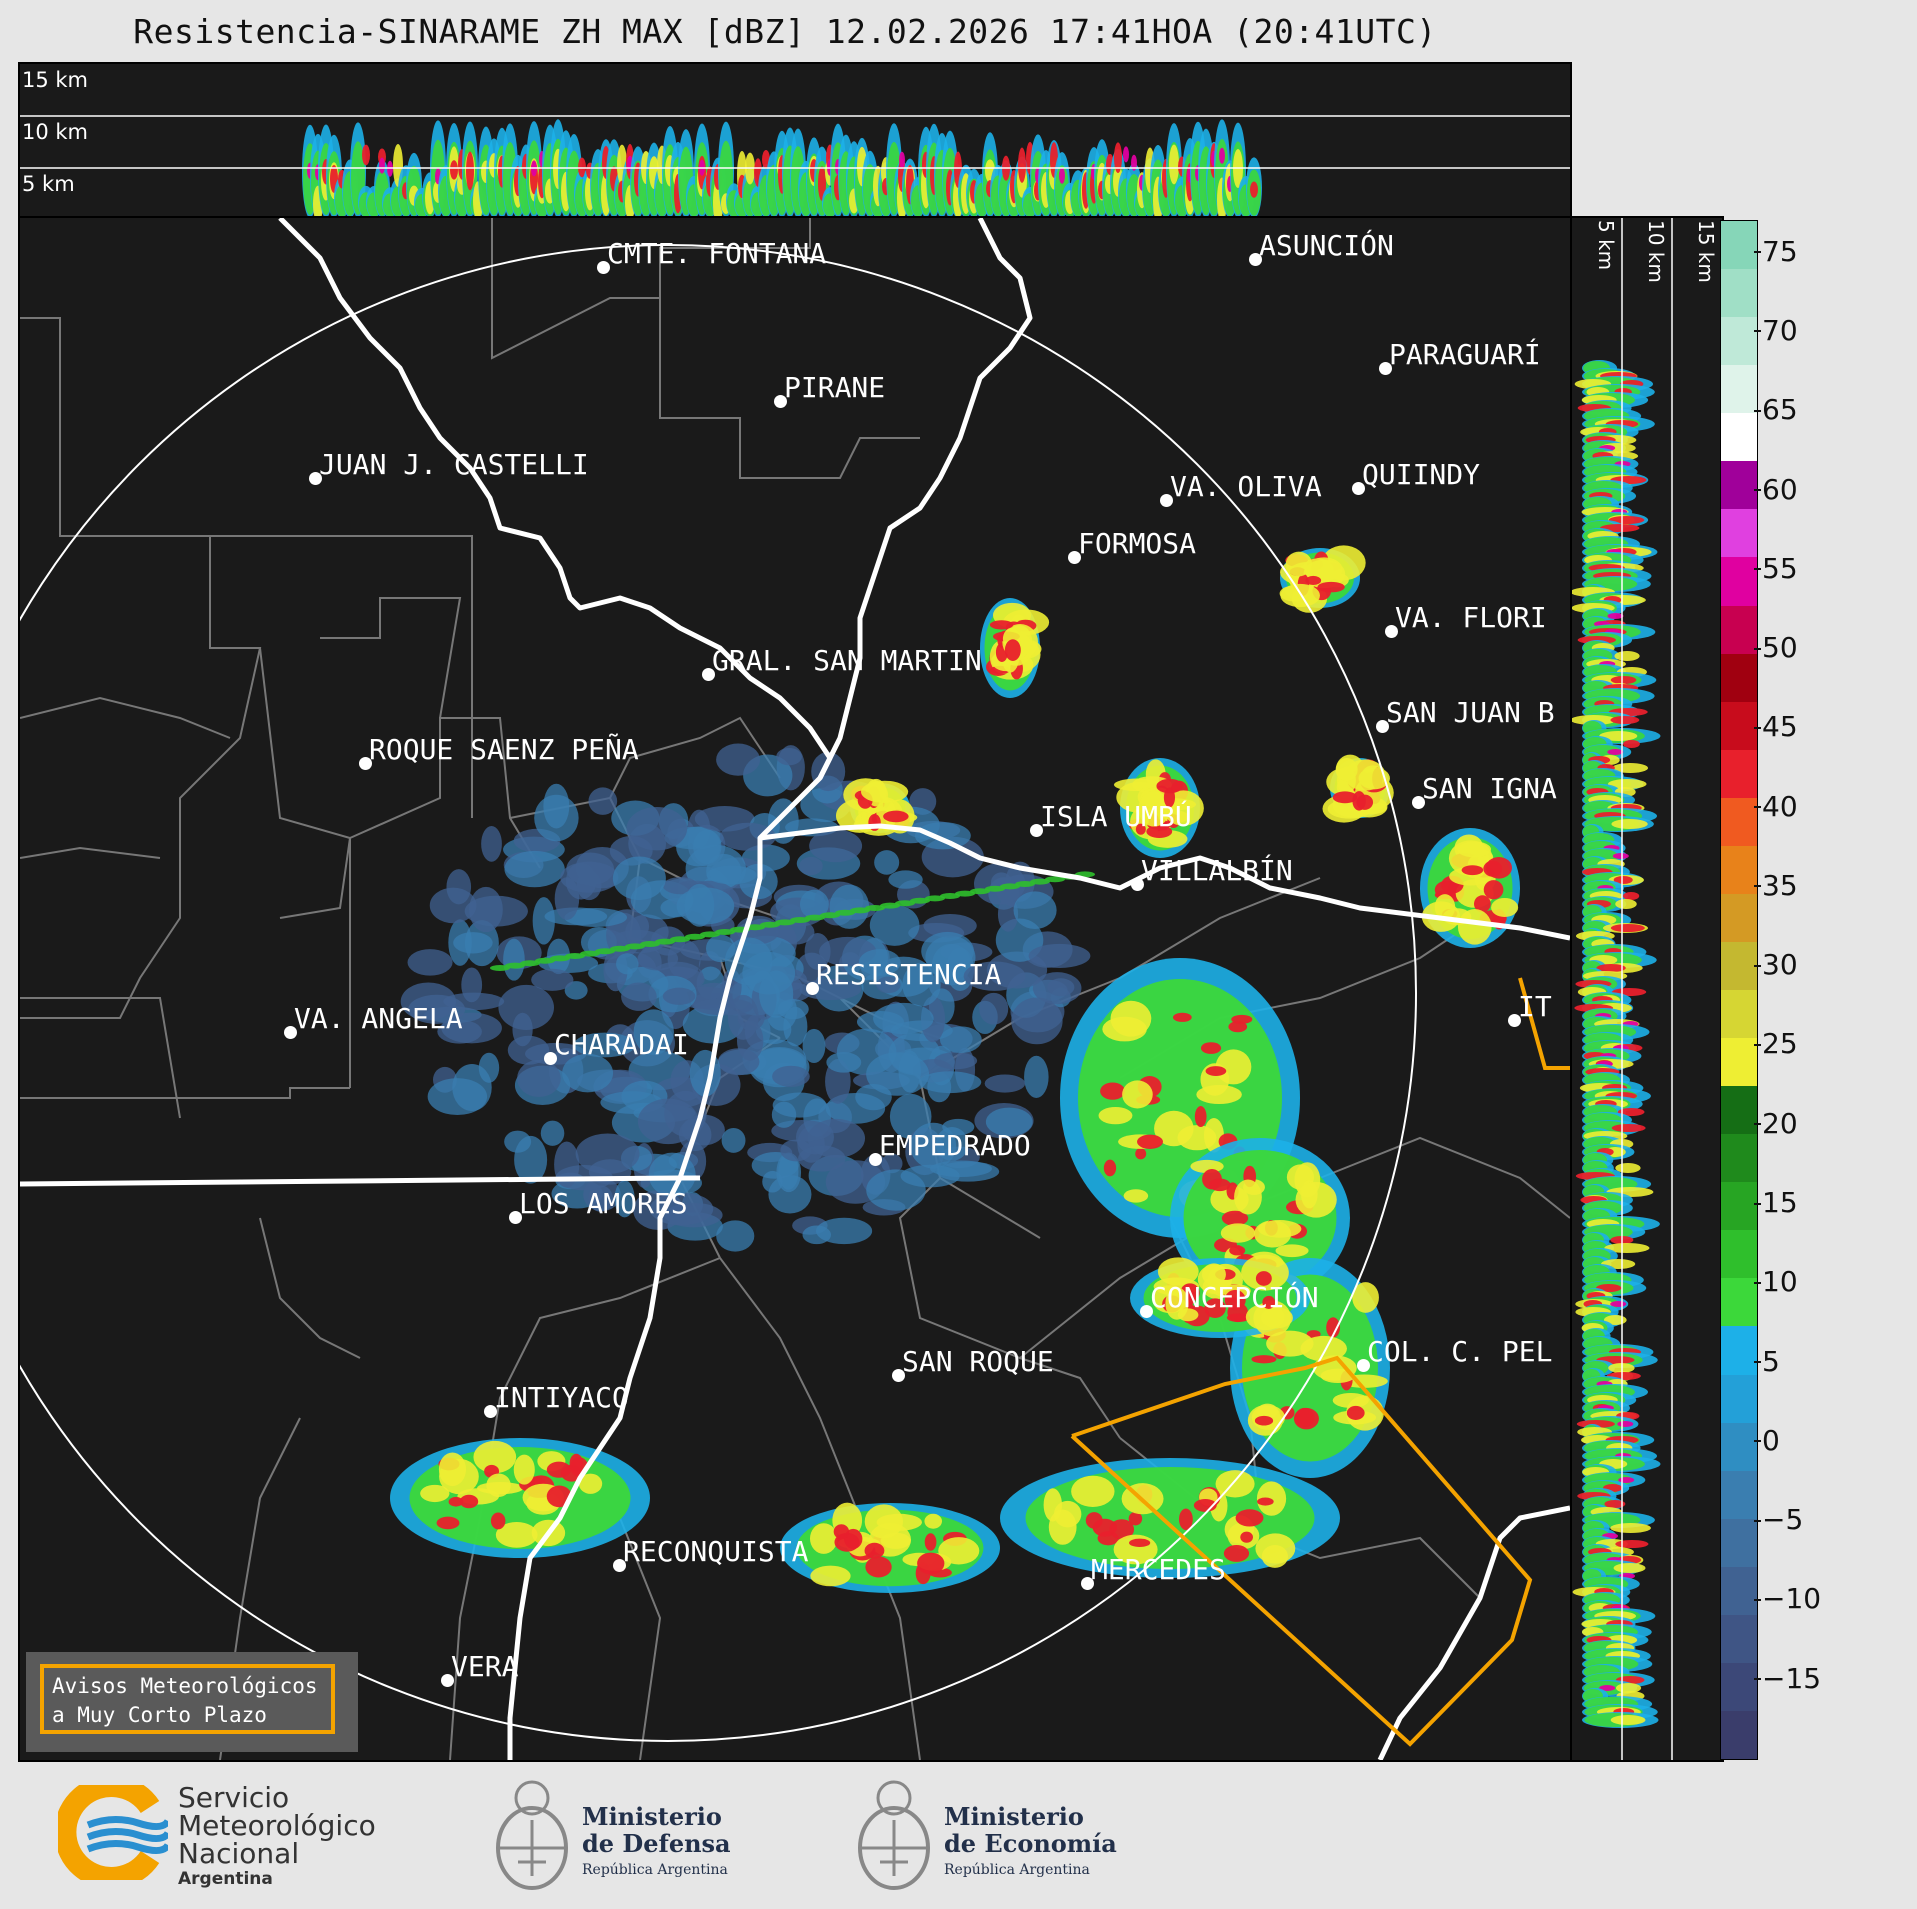 This screenshot has height=1909, width=1917. Describe the element at coordinates (1137, 543) in the screenshot. I see `city-label: FORMOSA` at that location.